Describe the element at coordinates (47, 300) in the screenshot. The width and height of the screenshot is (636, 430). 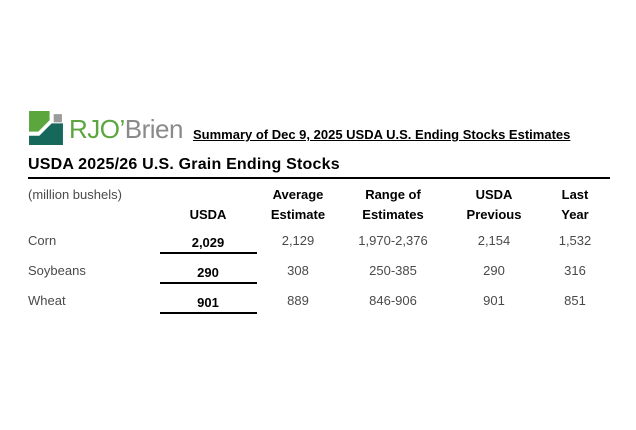
I see `cell-commodity: Wheat` at that location.